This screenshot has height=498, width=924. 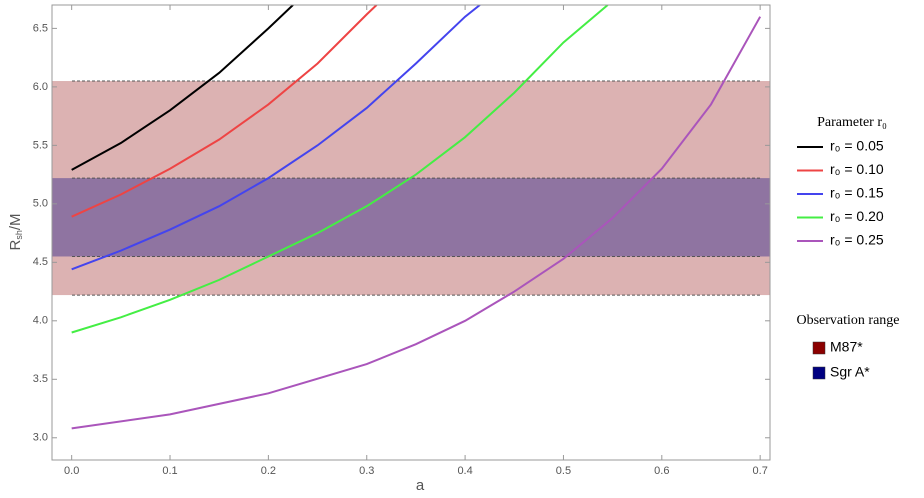 What do you see at coordinates (40, 145) in the screenshot?
I see `y-tick-label: 5.5` at bounding box center [40, 145].